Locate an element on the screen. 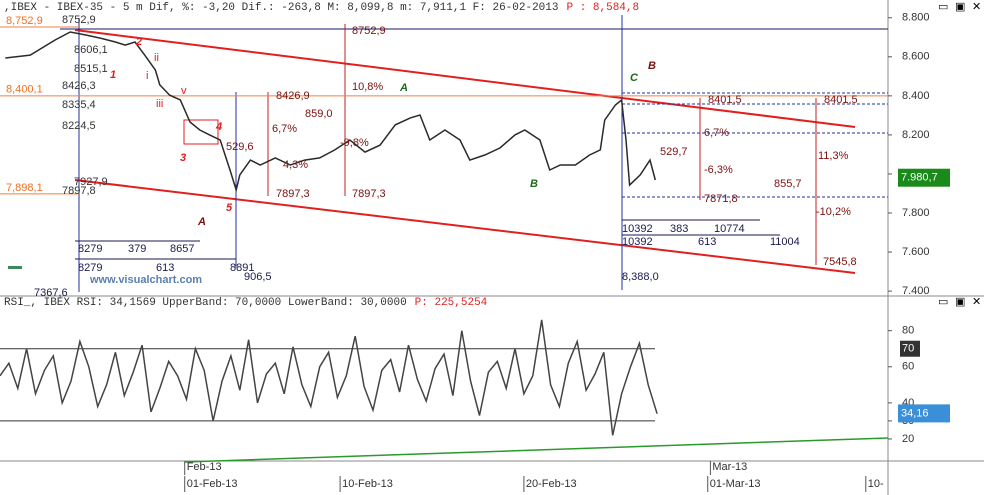 This screenshot has width=984, height=495. y-tick-label: 7.800 is located at coordinates (916, 213).